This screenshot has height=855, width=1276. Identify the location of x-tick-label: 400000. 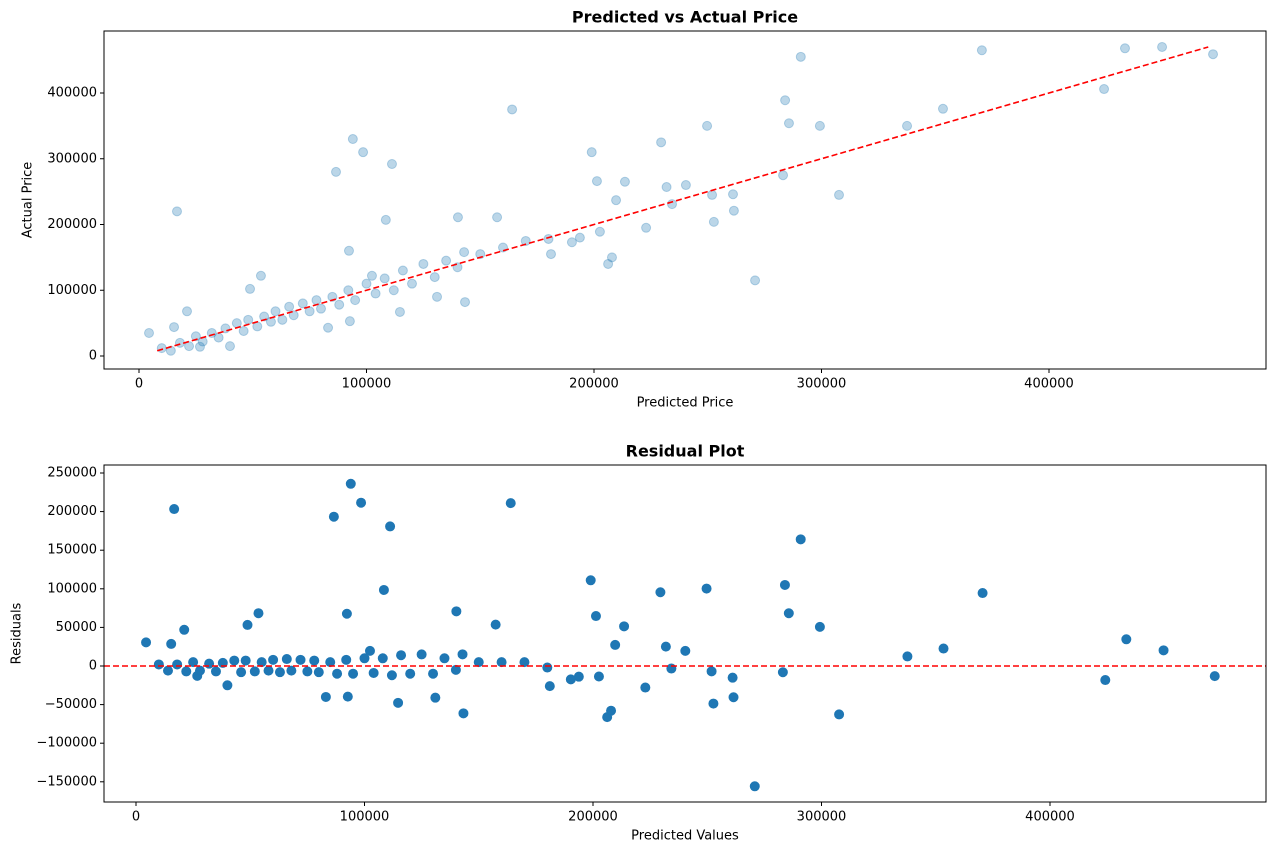
(1050, 817).